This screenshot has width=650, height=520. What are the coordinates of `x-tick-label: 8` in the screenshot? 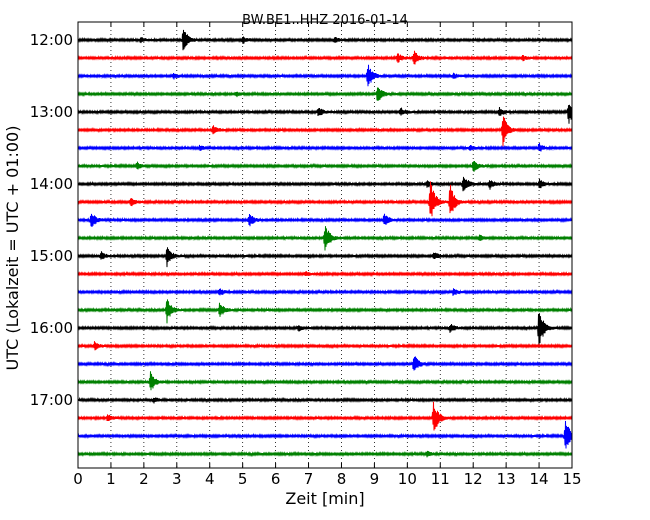 It's located at (342, 479).